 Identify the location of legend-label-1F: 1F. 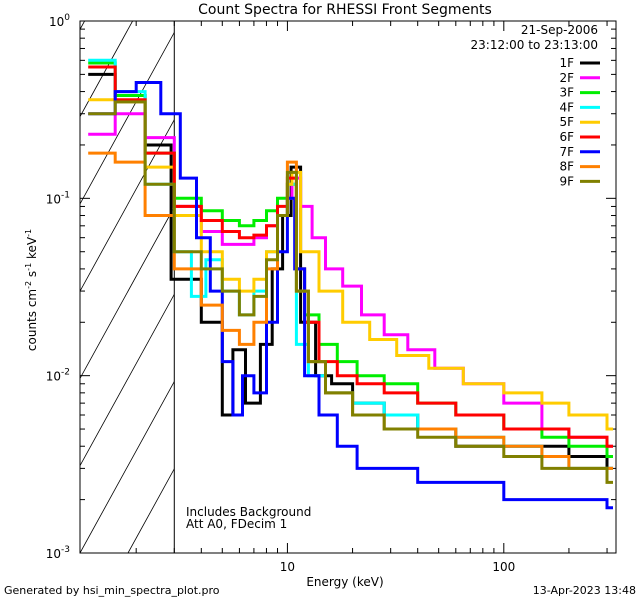
(566, 63).